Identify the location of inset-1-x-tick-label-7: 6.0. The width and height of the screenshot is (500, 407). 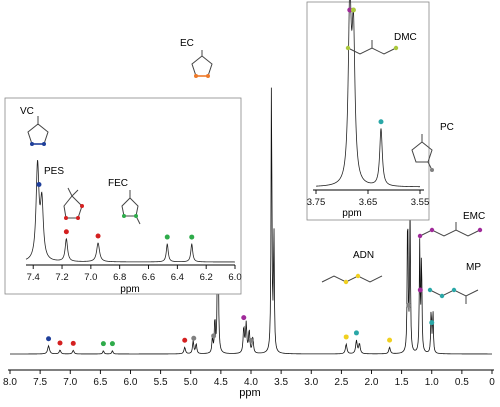
(234, 277).